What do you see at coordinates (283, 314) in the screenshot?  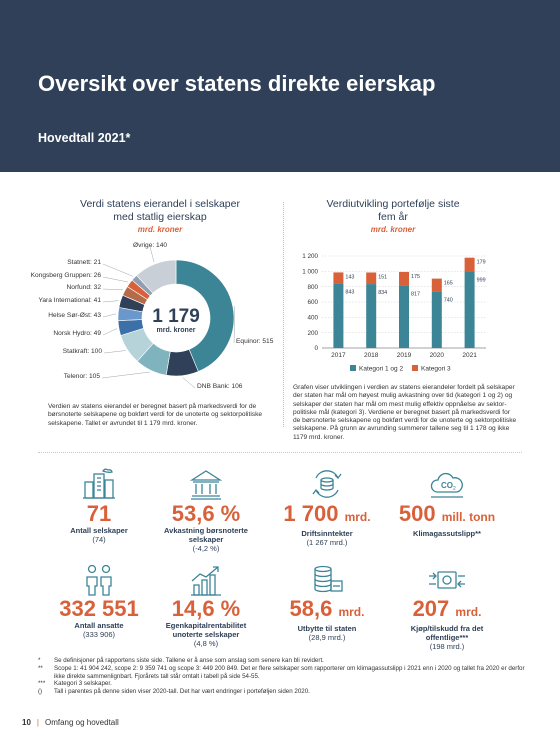 I see `section-divider` at bounding box center [283, 314].